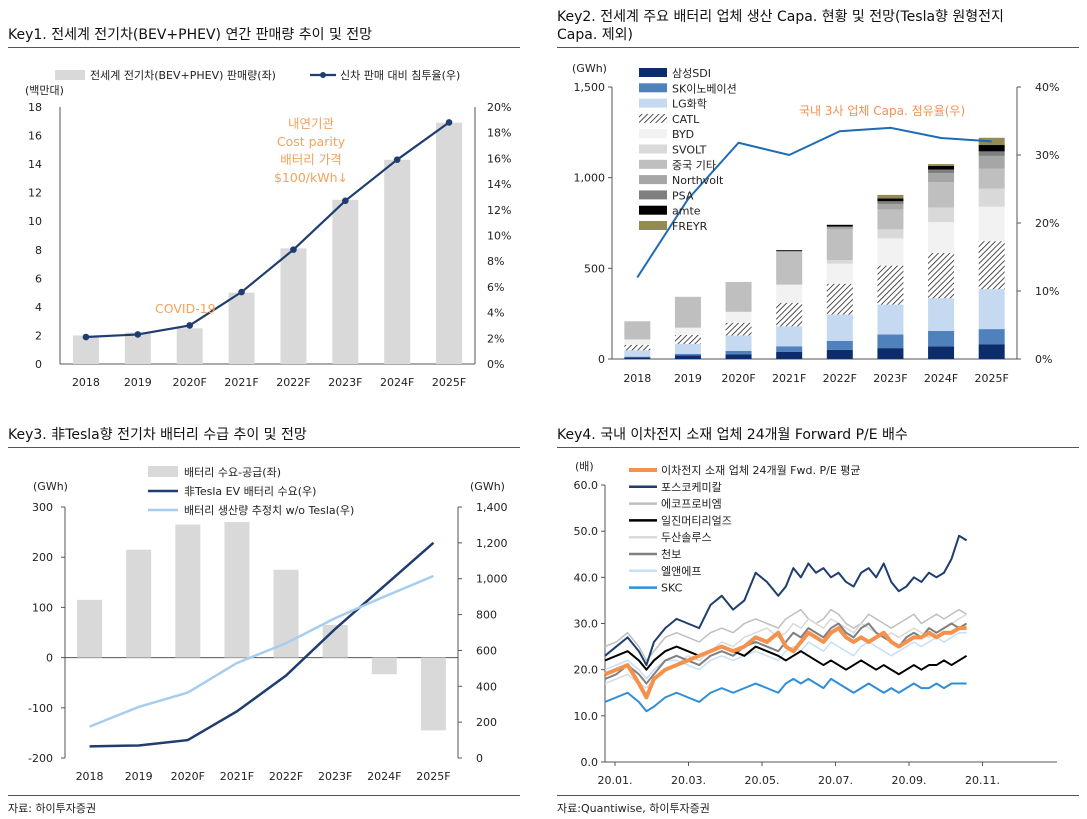 The width and height of the screenshot is (1087, 819). I want to click on key4-legend-label: 일진머티리얼즈, so click(696, 520).